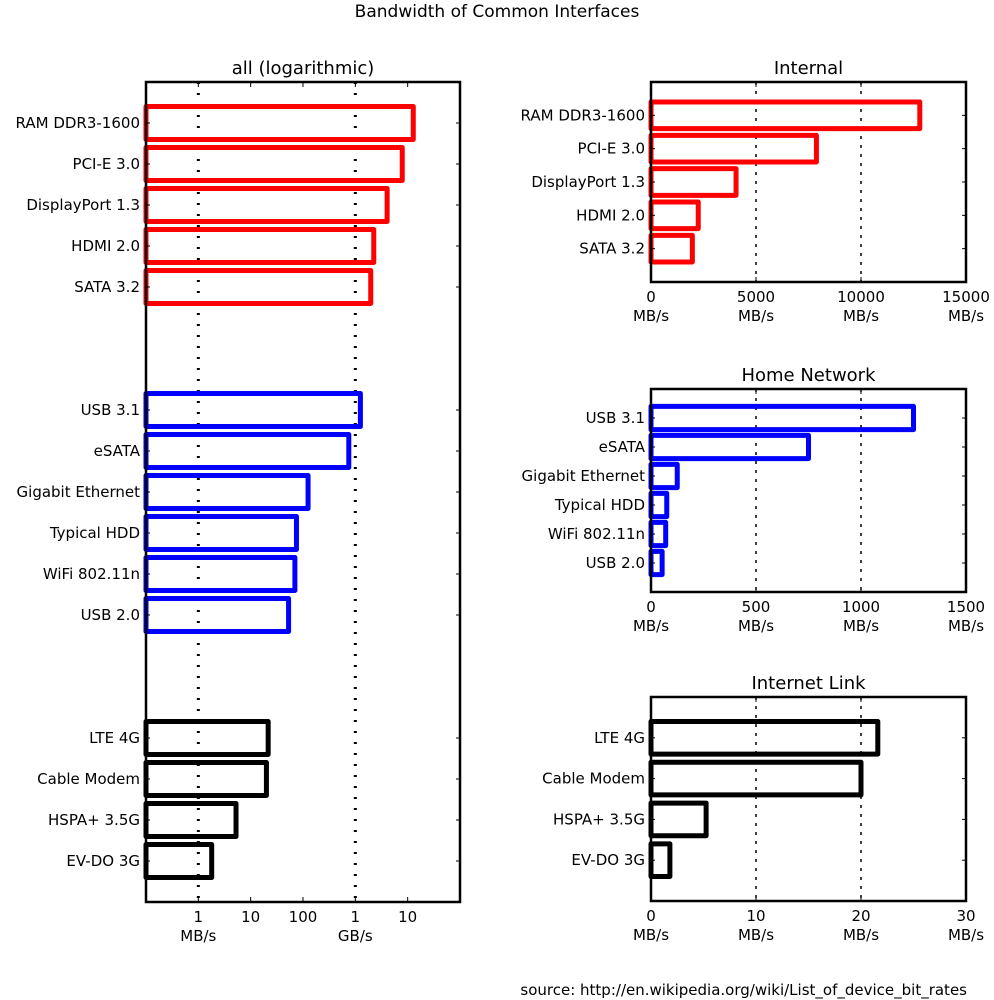 The image size is (994, 1000). Describe the element at coordinates (808, 375) in the screenshot. I see `panel-title: Home Network` at that location.